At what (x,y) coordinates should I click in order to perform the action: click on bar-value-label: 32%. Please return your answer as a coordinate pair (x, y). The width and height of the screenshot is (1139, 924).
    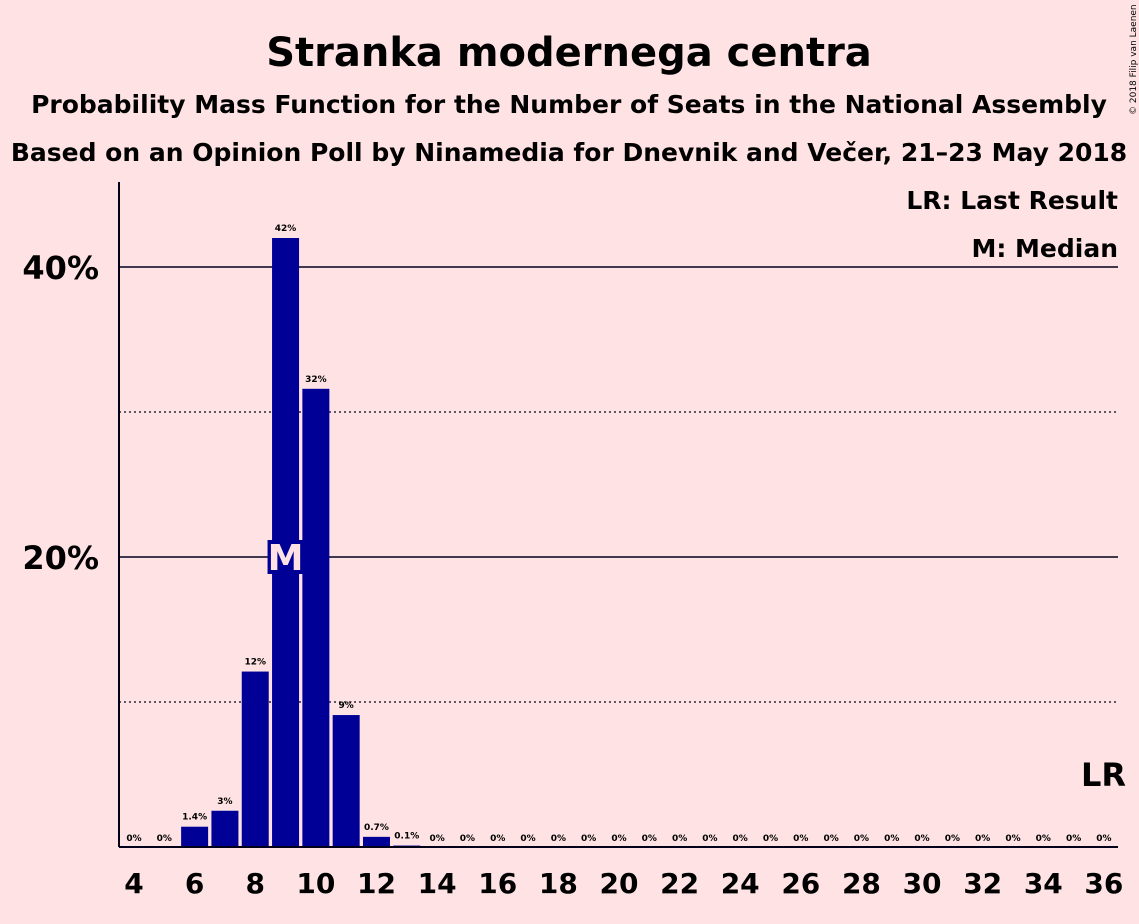
    Looking at the image, I should click on (316, 380).